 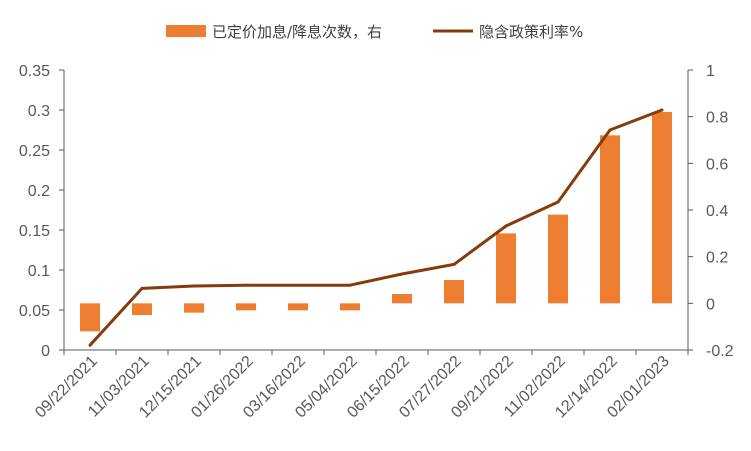 What do you see at coordinates (186, 31) in the screenshot?
I see `legend-swatch-bars` at bounding box center [186, 31].